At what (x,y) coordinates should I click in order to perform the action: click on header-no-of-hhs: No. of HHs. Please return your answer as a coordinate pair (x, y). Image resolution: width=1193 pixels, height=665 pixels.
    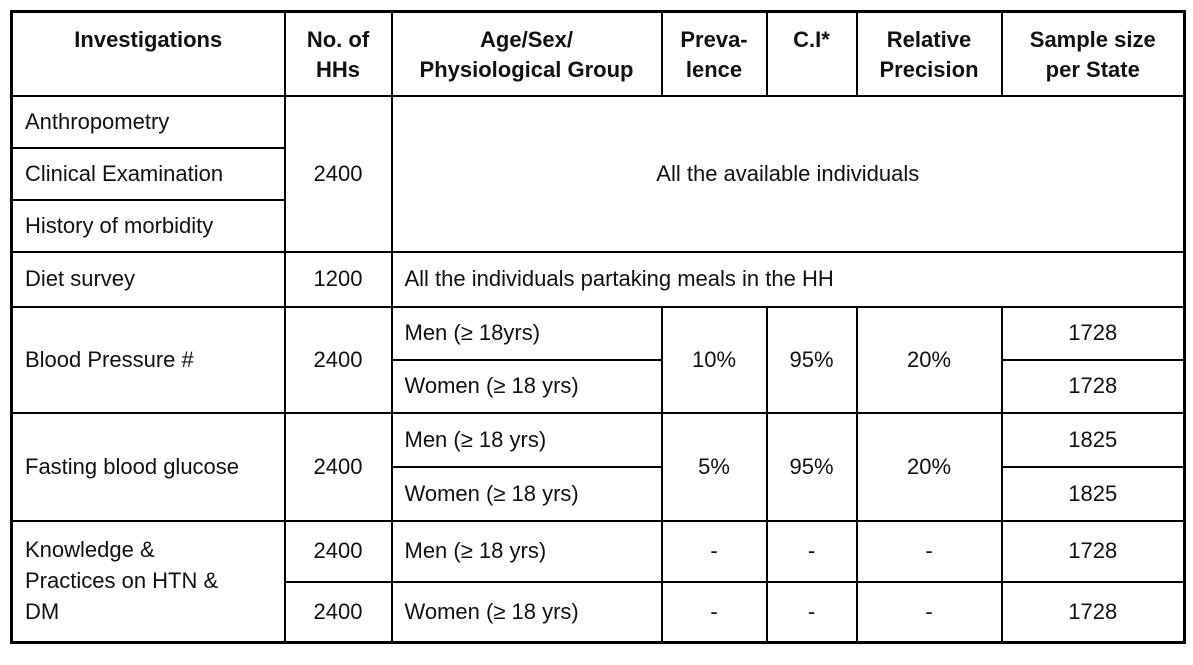
    Looking at the image, I should click on (338, 53).